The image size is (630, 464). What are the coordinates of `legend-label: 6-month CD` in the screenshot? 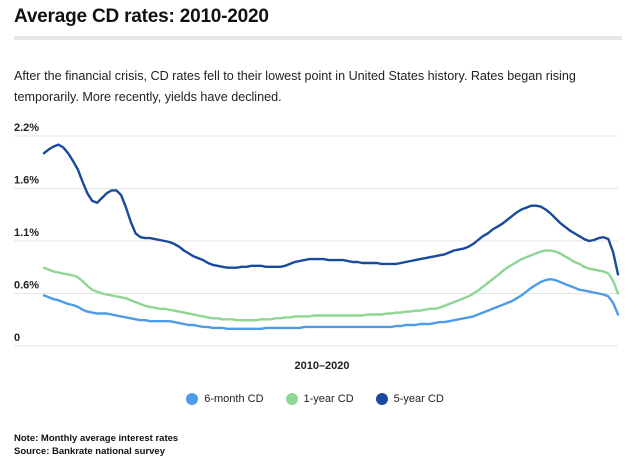 It's located at (234, 399).